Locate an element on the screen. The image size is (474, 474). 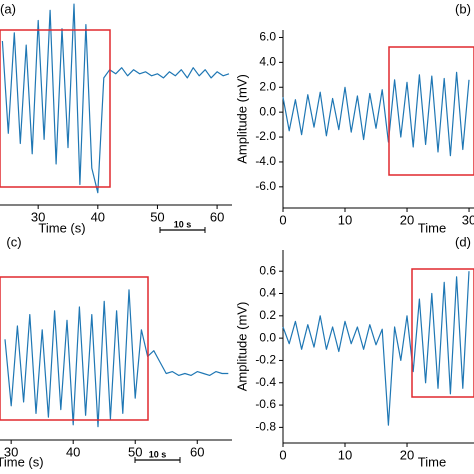
panel-label: (b) is located at coordinates (463, 8).